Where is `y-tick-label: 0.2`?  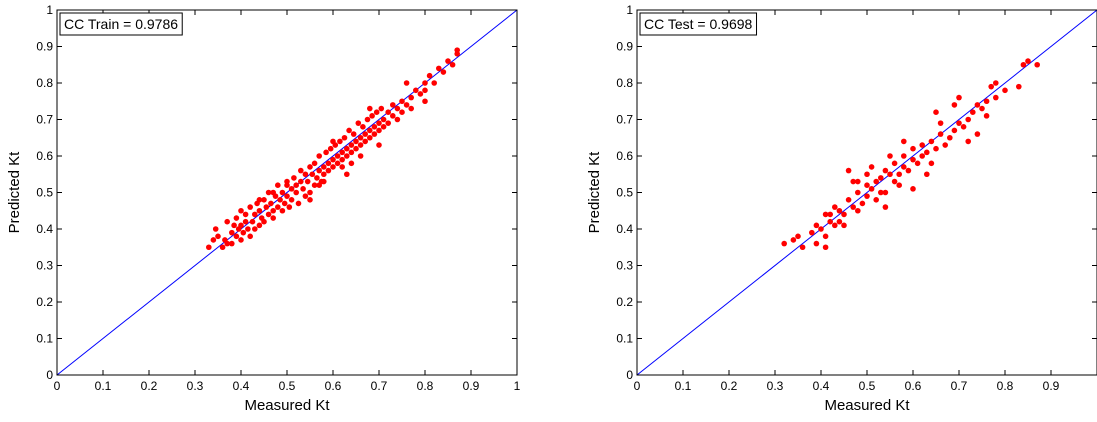 y-tick-label: 0.2 is located at coordinates (44, 302).